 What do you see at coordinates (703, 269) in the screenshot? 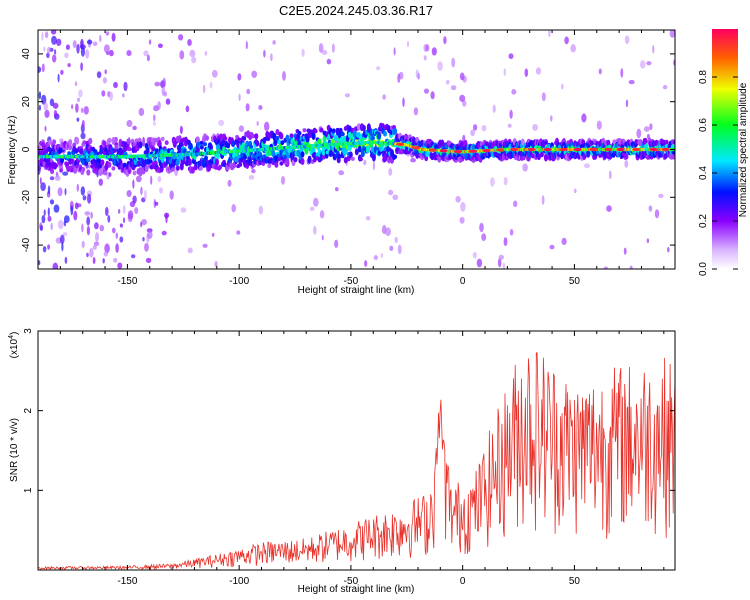
I see `colorbar-tick-label: 0.0` at bounding box center [703, 269].